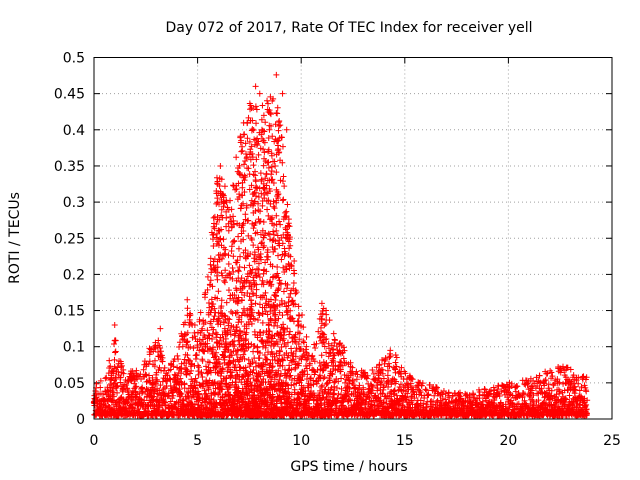  I want to click on x-tick-label: 25, so click(612, 441).